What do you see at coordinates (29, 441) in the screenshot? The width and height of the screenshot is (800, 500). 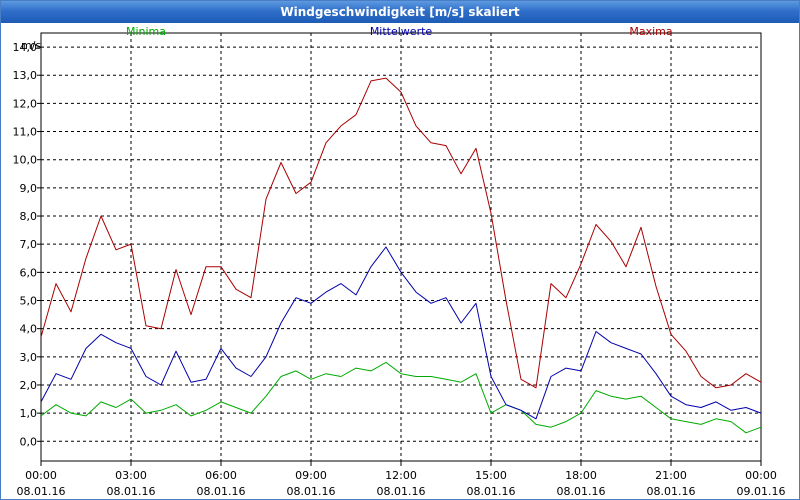 I see `y-tick-label: 0,0` at bounding box center [29, 441].